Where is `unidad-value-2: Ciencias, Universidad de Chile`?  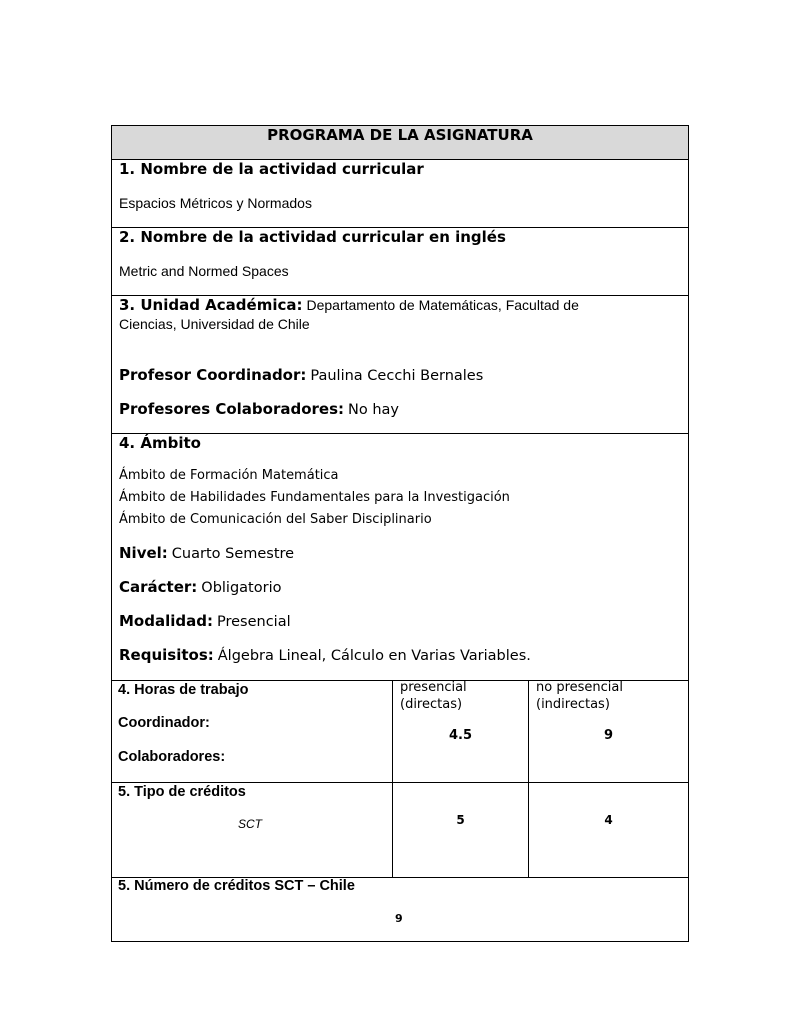
unidad-value-2: Ciencias, Universidad de Chile is located at coordinates (214, 324).